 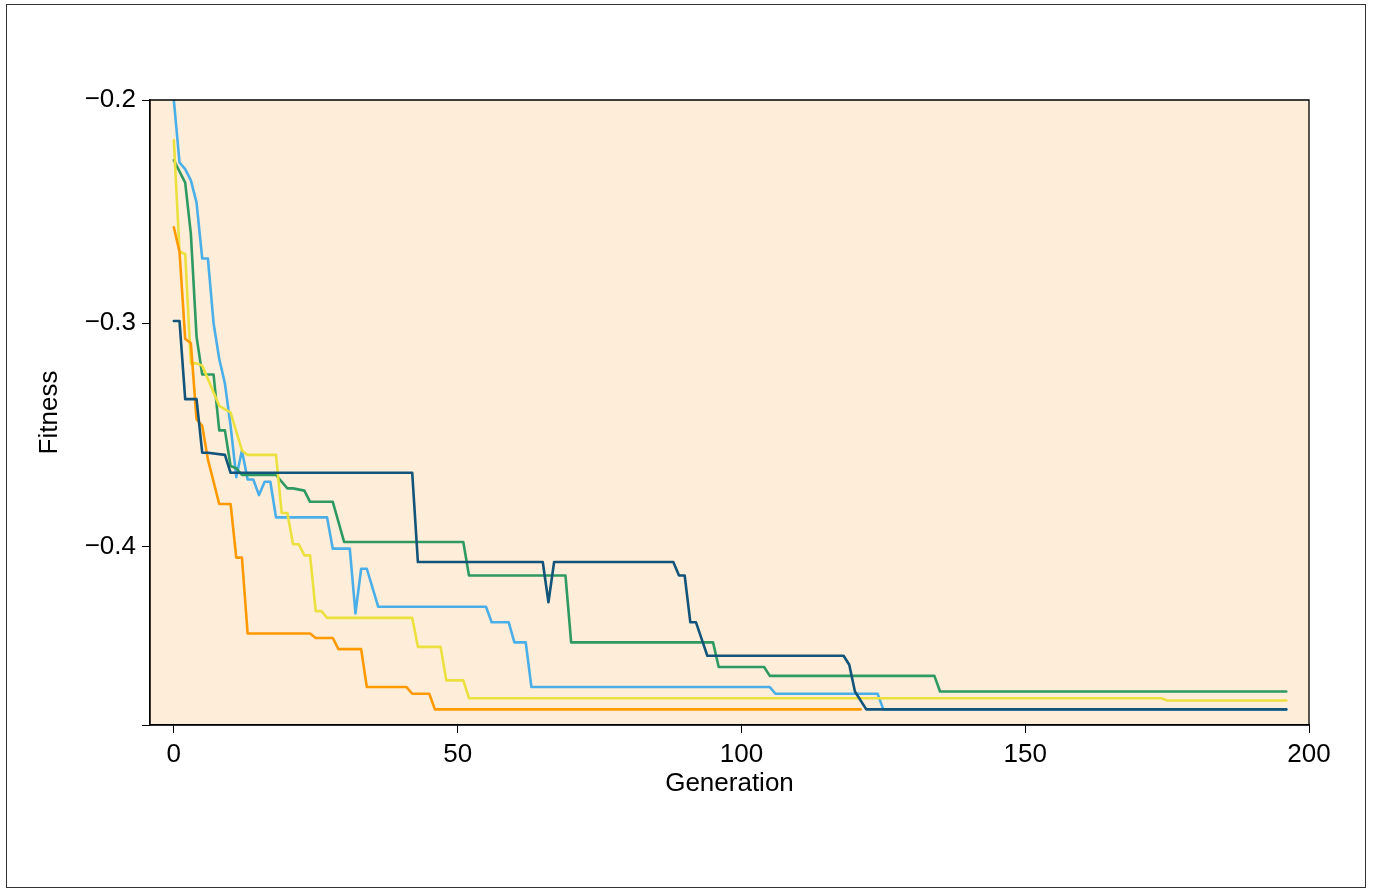 What do you see at coordinates (729, 781) in the screenshot?
I see `x-axis-title: Generation` at bounding box center [729, 781].